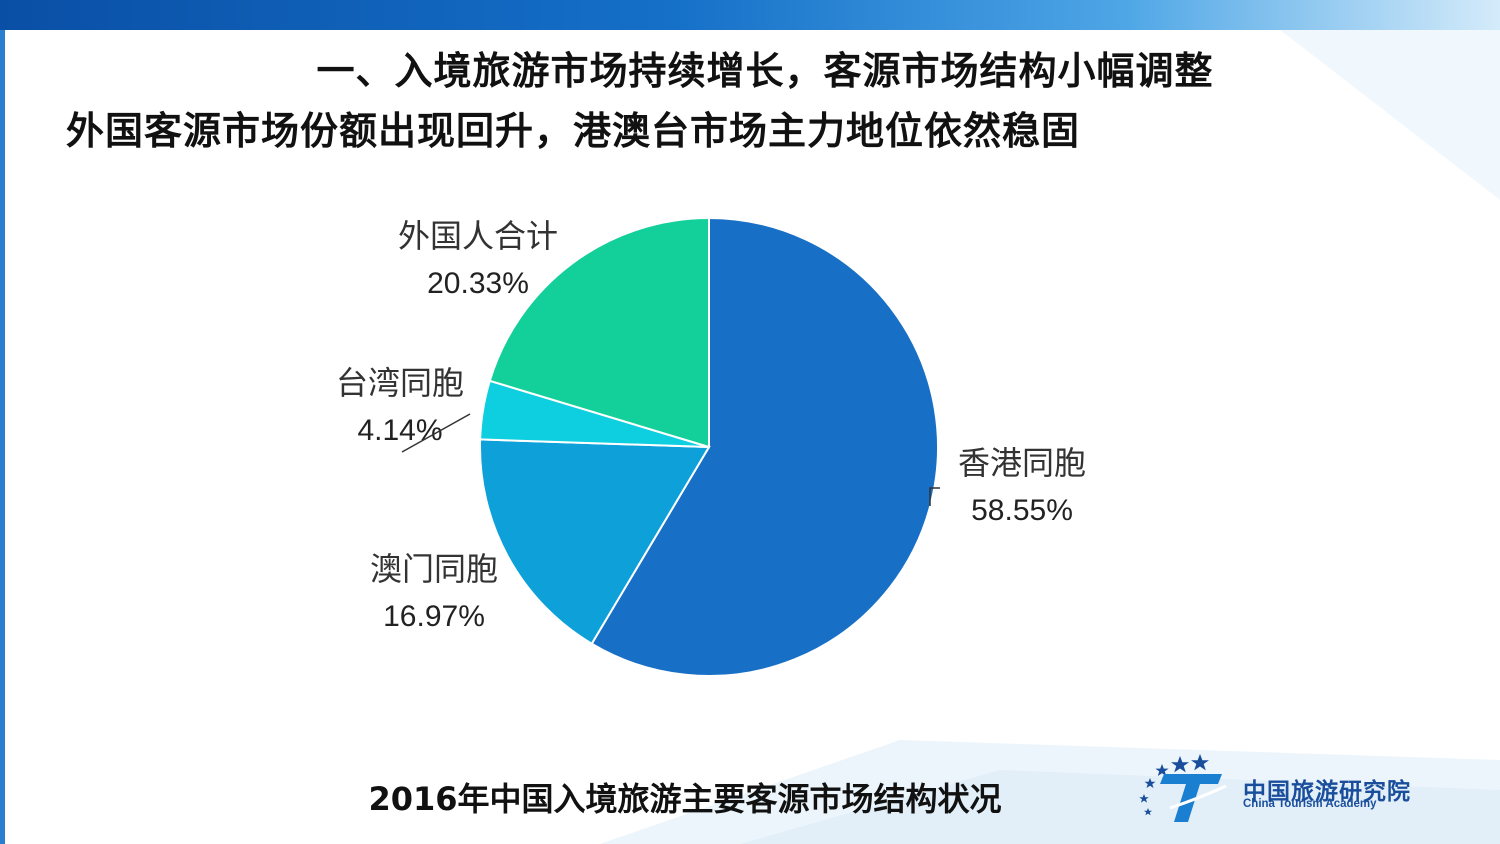 This screenshot has width=1500, height=844. I want to click on logo-name-en: China Tourism Academy, so click(1310, 804).